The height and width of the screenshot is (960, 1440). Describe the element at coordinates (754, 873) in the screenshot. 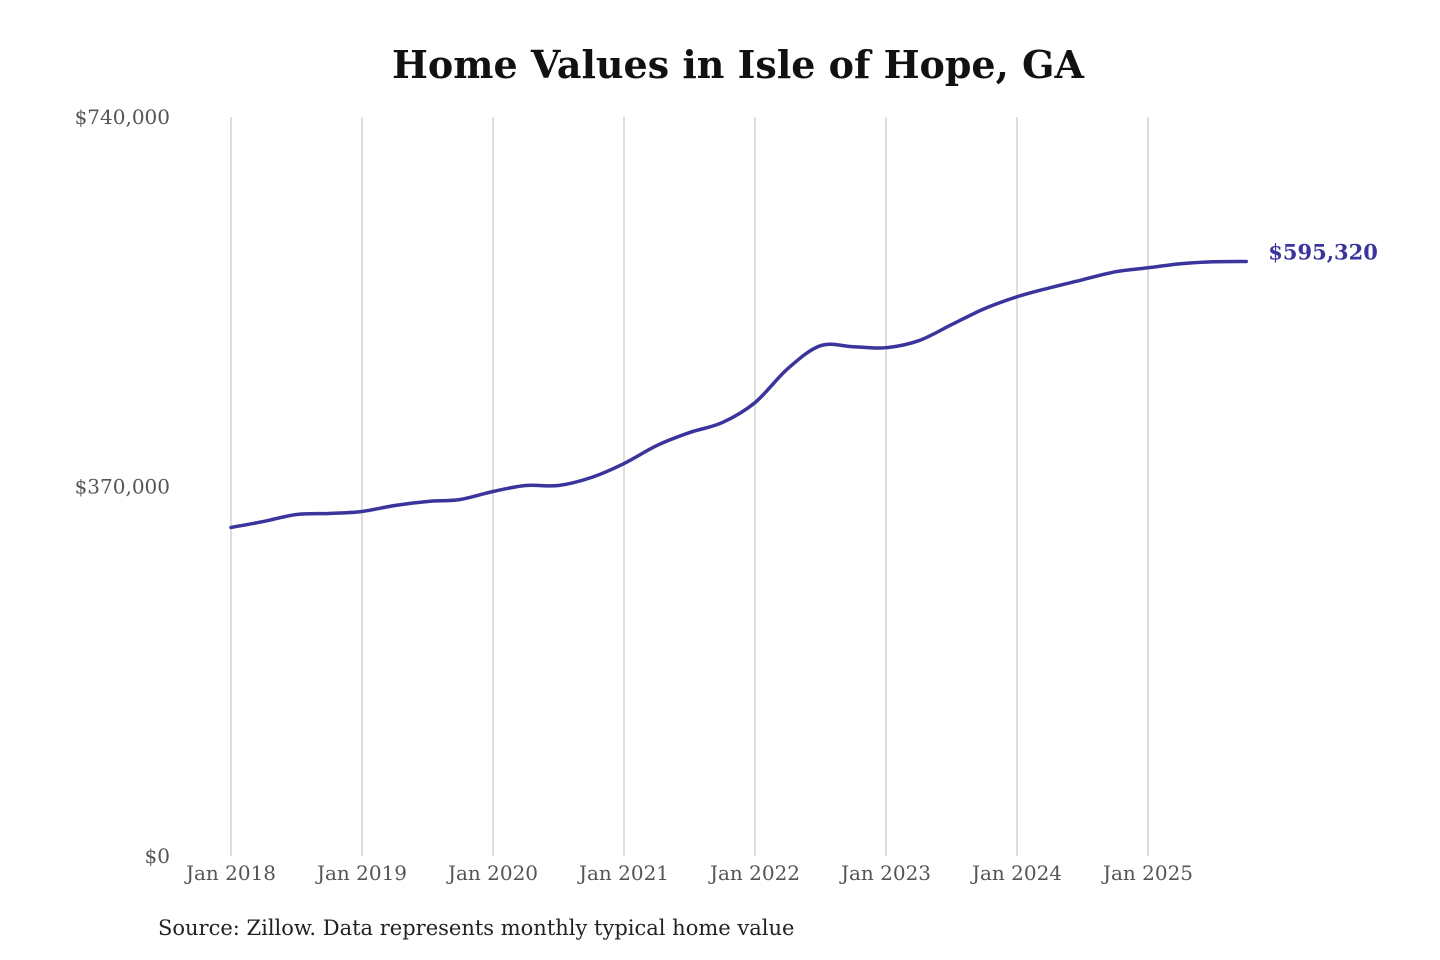

I see `x-tick-label: Jan 2022` at that location.